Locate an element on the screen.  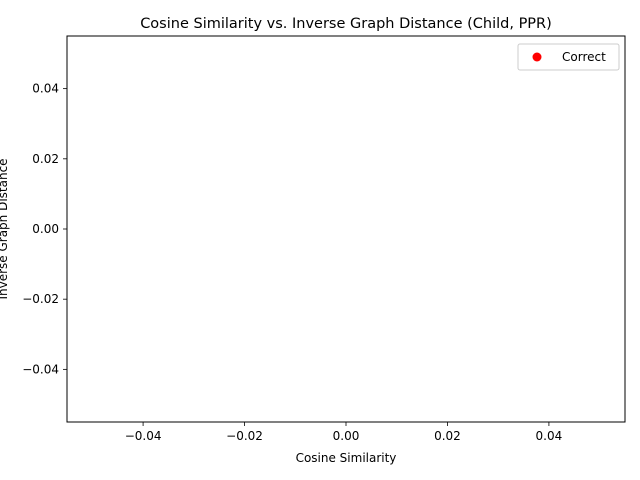
x-tick-label: −0.04 is located at coordinates (143, 436).